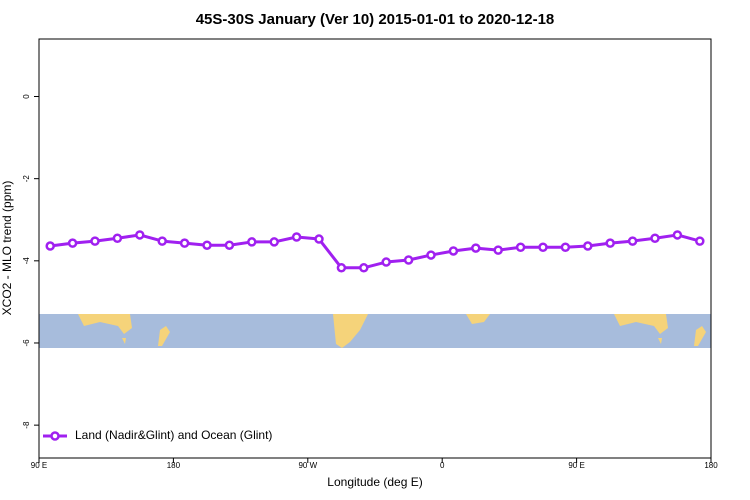 This screenshot has width=750, height=500. Describe the element at coordinates (307, 465) in the screenshot. I see `x-tick-label: 90 W` at that location.